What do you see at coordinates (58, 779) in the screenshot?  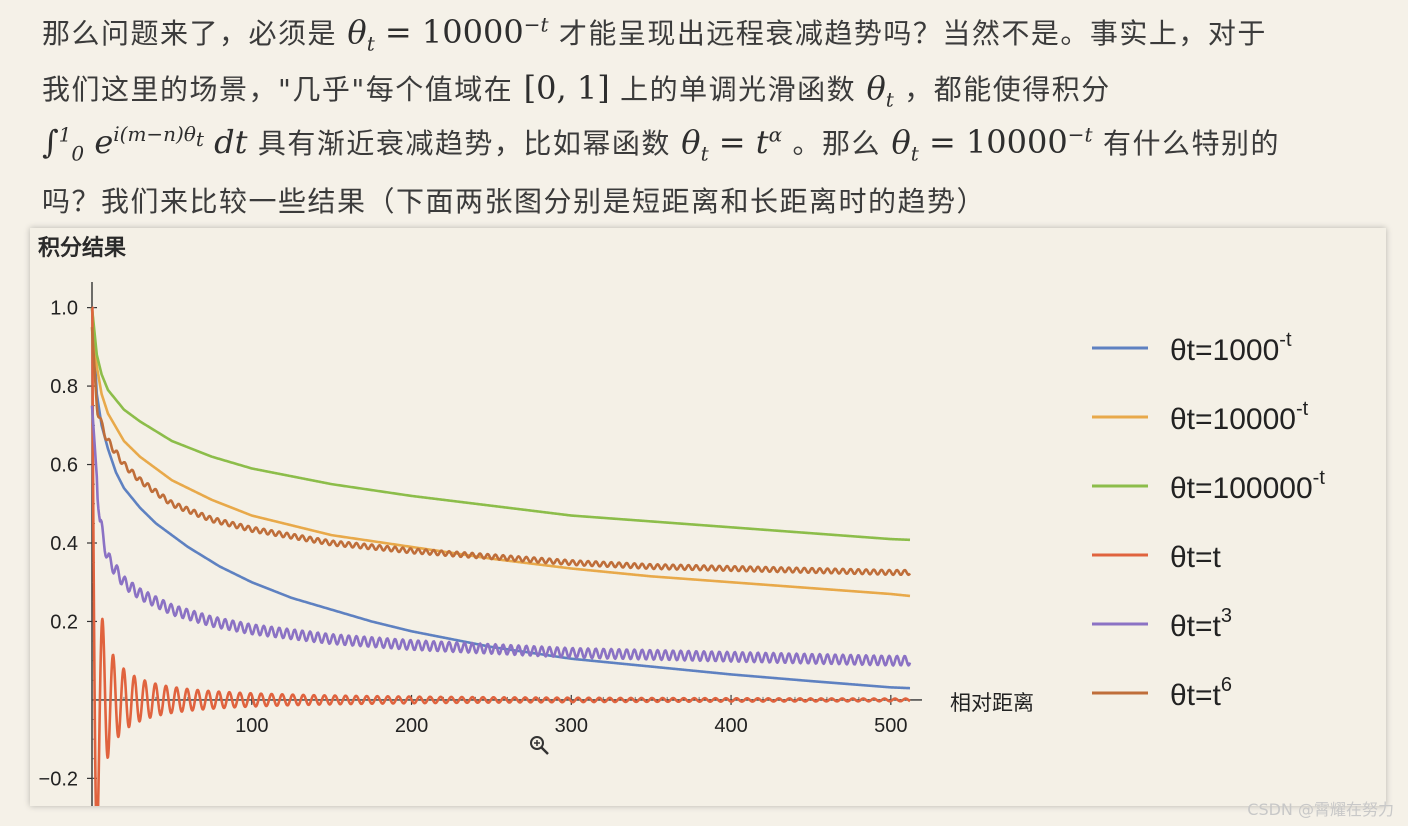 I see `y-tick-label: −0.2` at bounding box center [58, 779].